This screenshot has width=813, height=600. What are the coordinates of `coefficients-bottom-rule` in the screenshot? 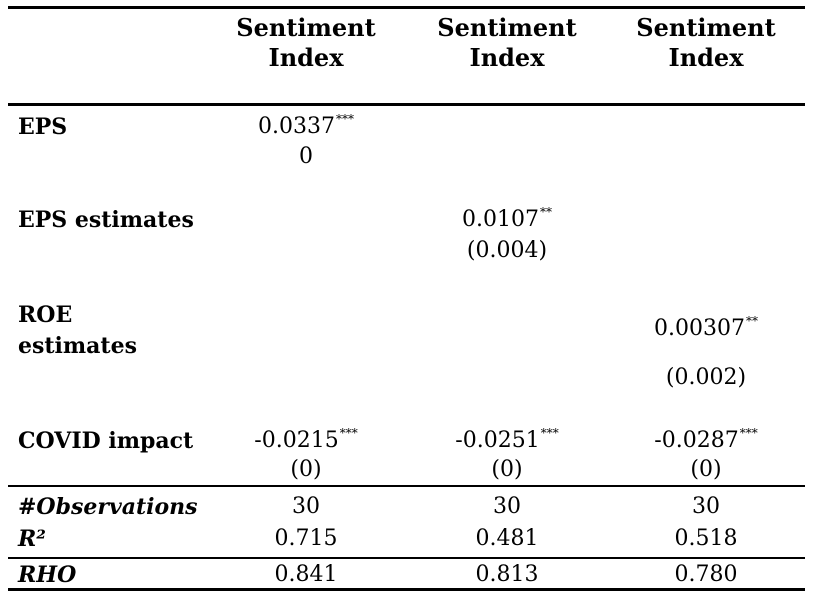 It's located at (406, 486).